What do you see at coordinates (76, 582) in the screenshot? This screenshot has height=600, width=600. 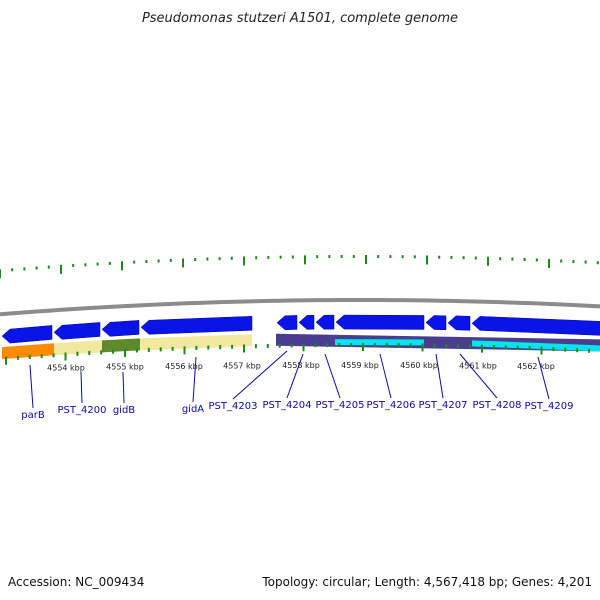 I see `accession-text: Accession: NC_009434` at bounding box center [76, 582].